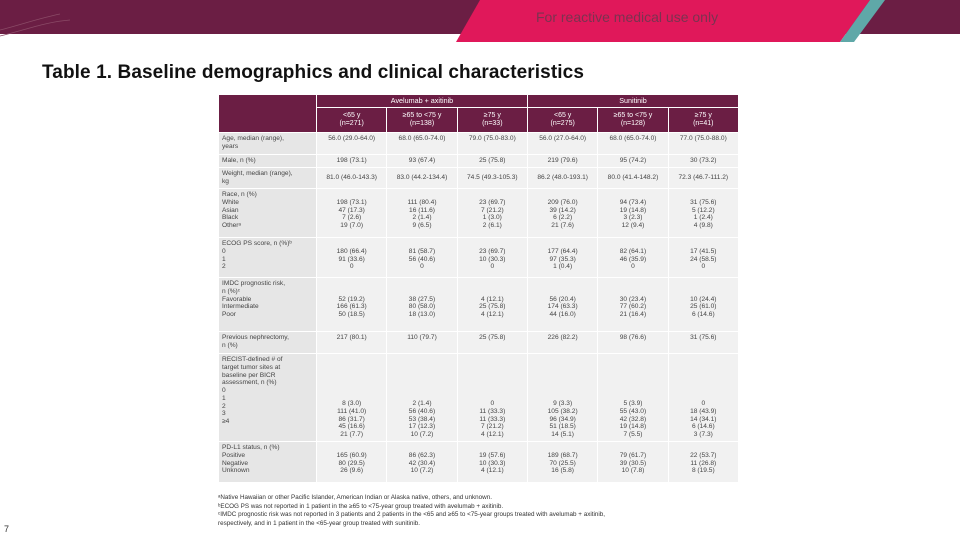 The width and height of the screenshot is (960, 540). I want to click on table-cell: 52 (19.2) 166 (61.3) 50 (18.5), so click(351, 304).